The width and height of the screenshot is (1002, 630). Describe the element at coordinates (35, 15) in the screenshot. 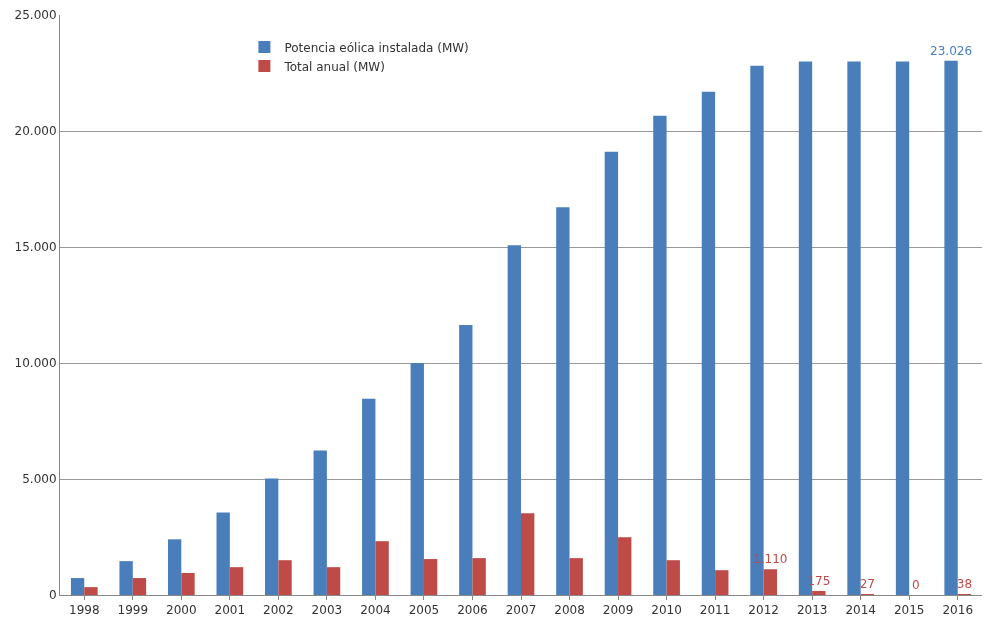

I see `y-tick-label: 25.000` at that location.